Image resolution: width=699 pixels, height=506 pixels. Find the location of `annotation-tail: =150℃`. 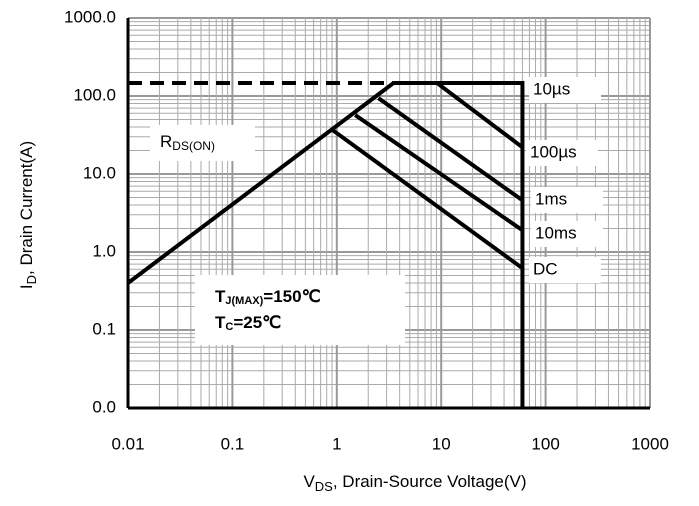

annotation-tail: =150℃ is located at coordinates (291, 296).